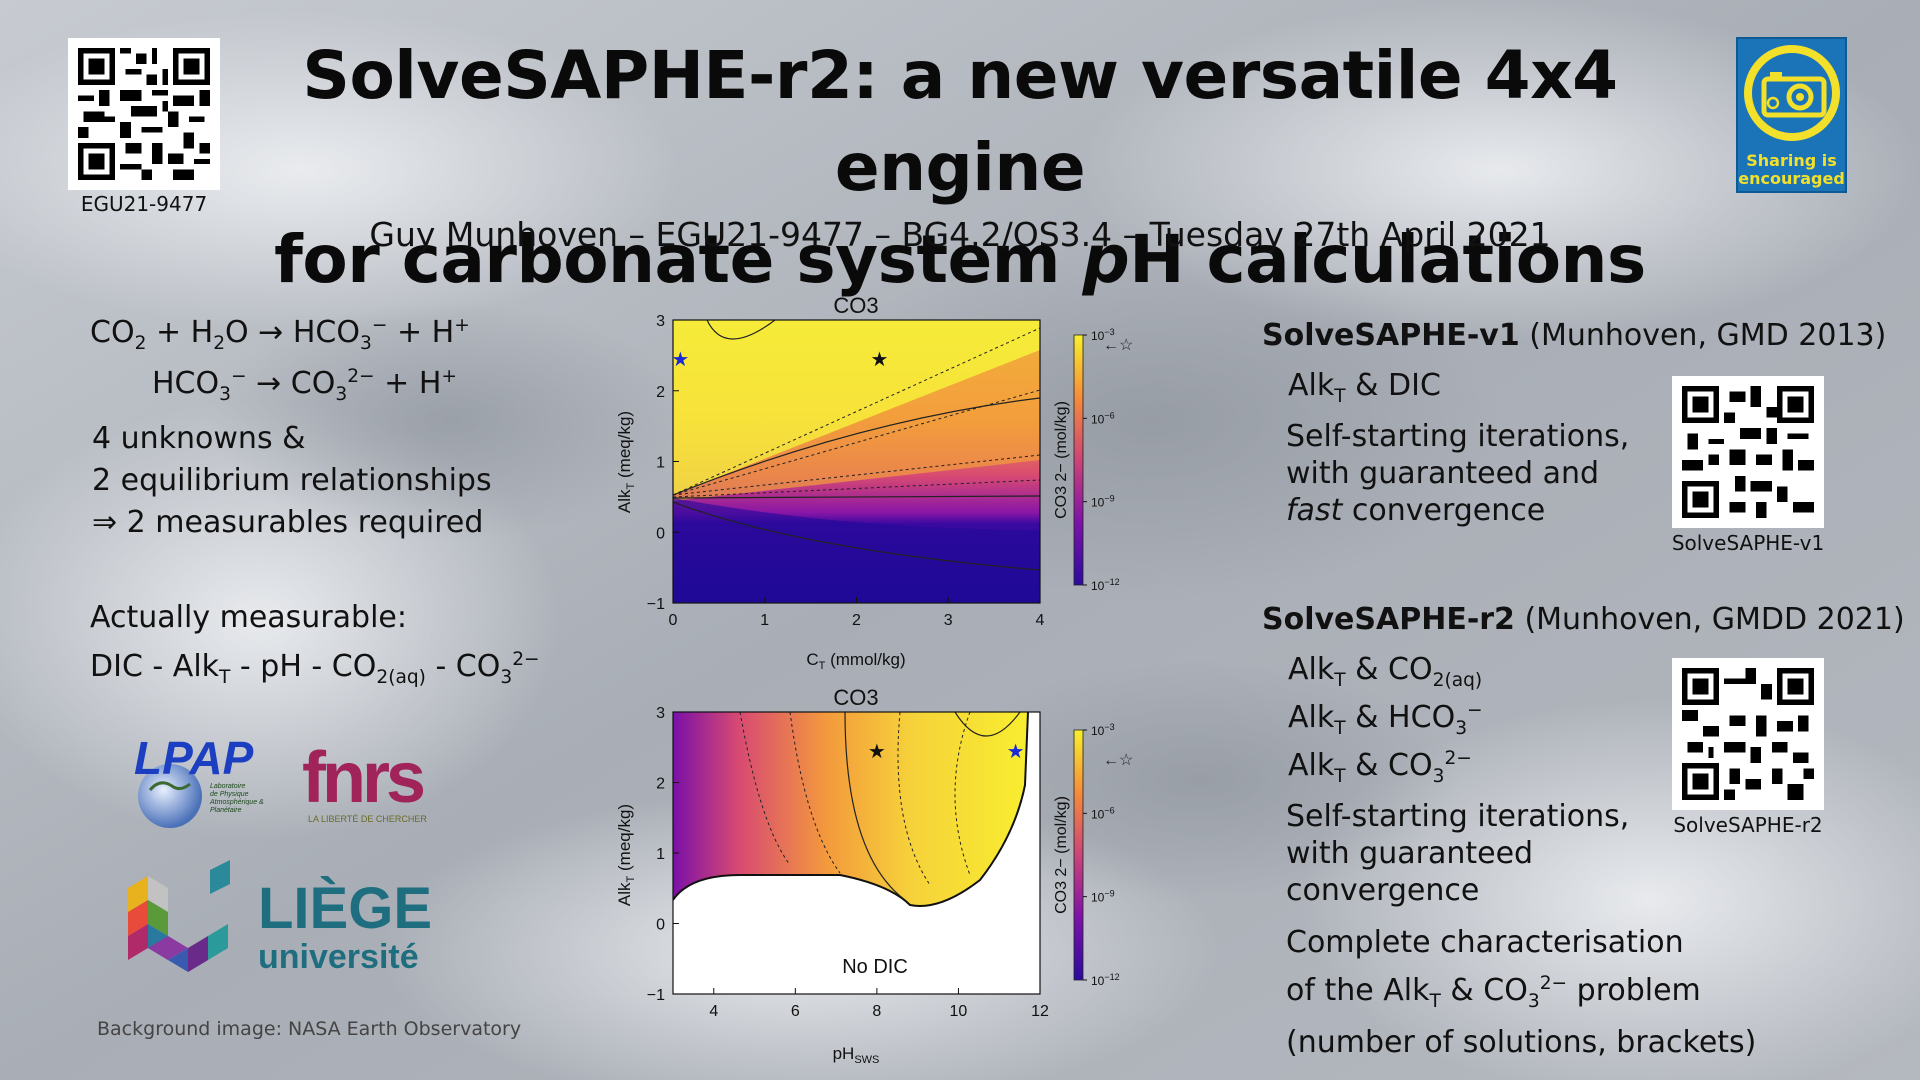  What do you see at coordinates (226, 810) in the screenshot?
I see `svg-text: Planétaire` at bounding box center [226, 810].